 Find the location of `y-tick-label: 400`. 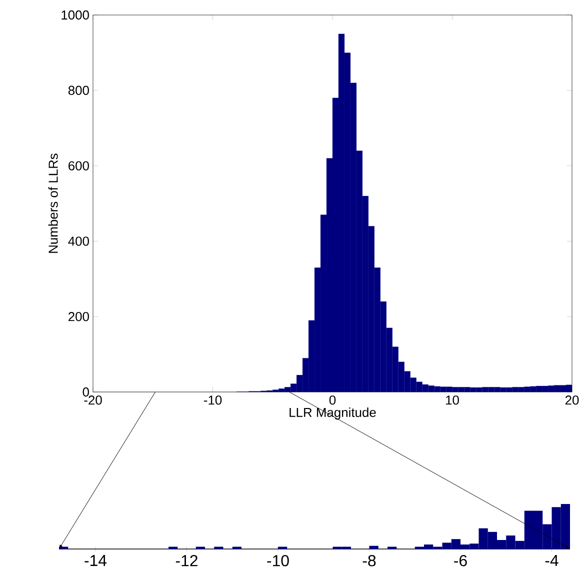

y-tick-label: 400 is located at coordinates (78, 241).